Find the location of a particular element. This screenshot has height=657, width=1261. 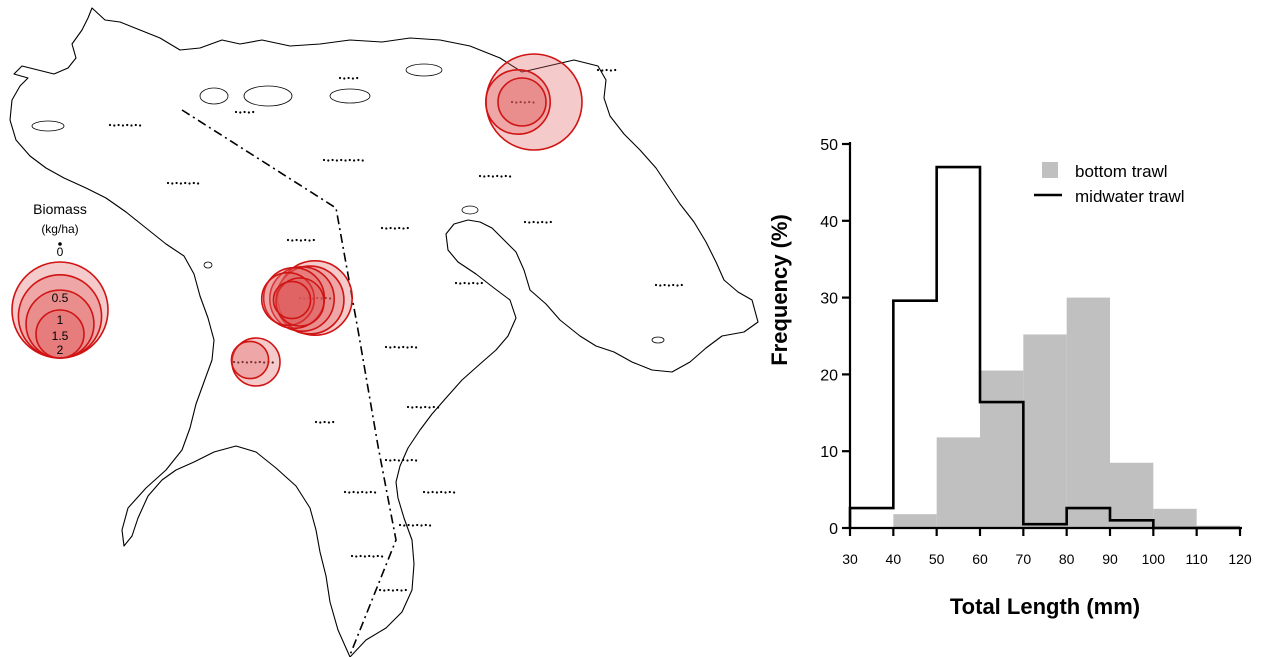

x-tick-label: 80 is located at coordinates (1067, 559).